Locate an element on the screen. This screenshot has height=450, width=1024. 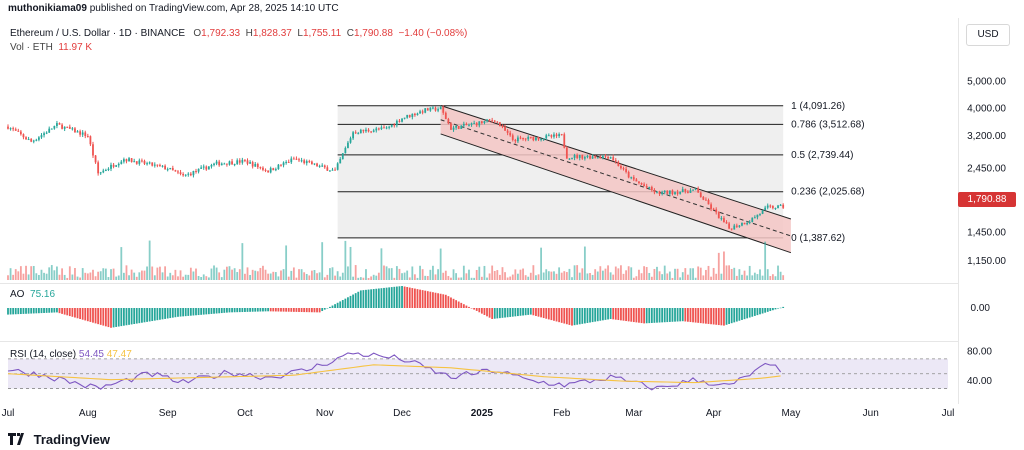
low-label: L is located at coordinates (300, 33).